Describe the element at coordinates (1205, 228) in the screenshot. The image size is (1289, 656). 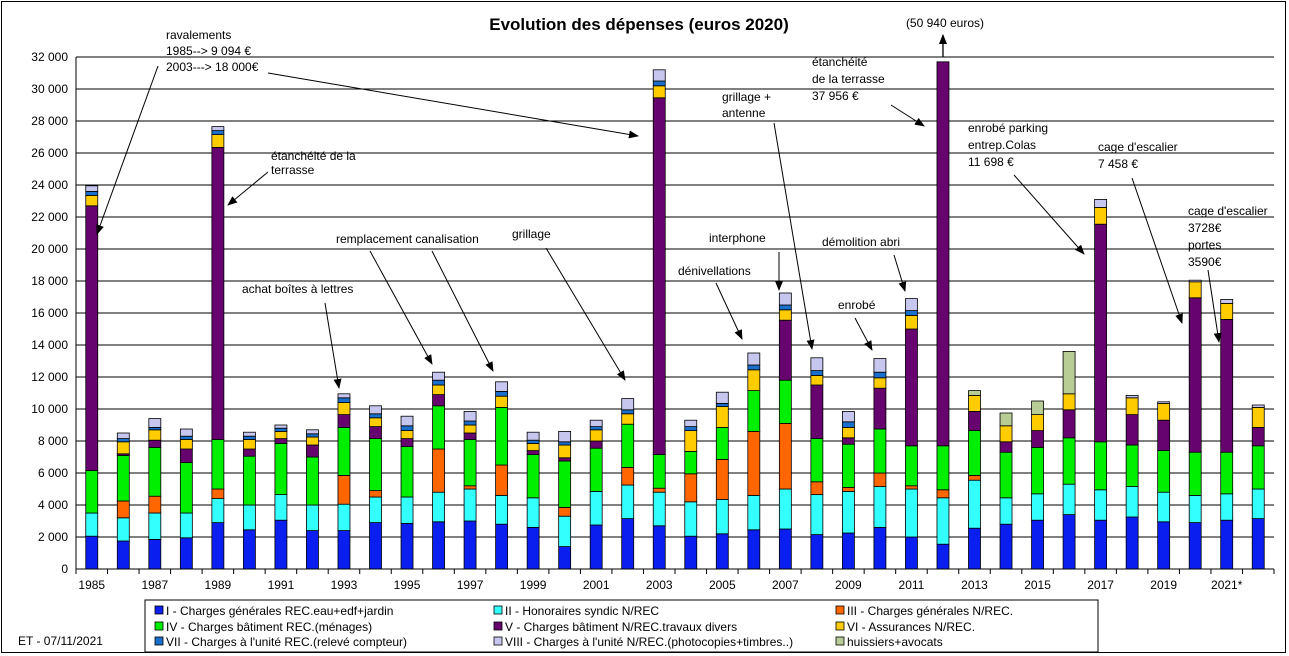
I see `annotation-text: 3728€` at that location.